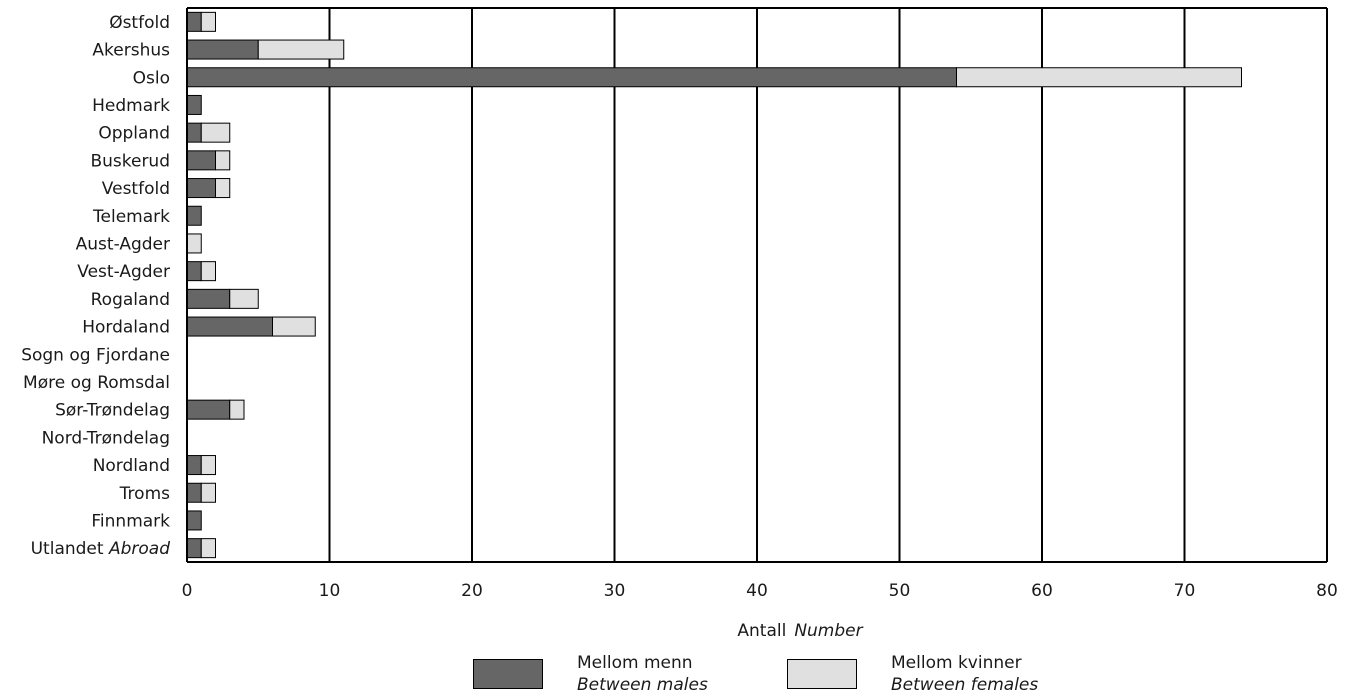  What do you see at coordinates (615, 591) in the screenshot?
I see `x-tick-label-30: 30` at bounding box center [615, 591].